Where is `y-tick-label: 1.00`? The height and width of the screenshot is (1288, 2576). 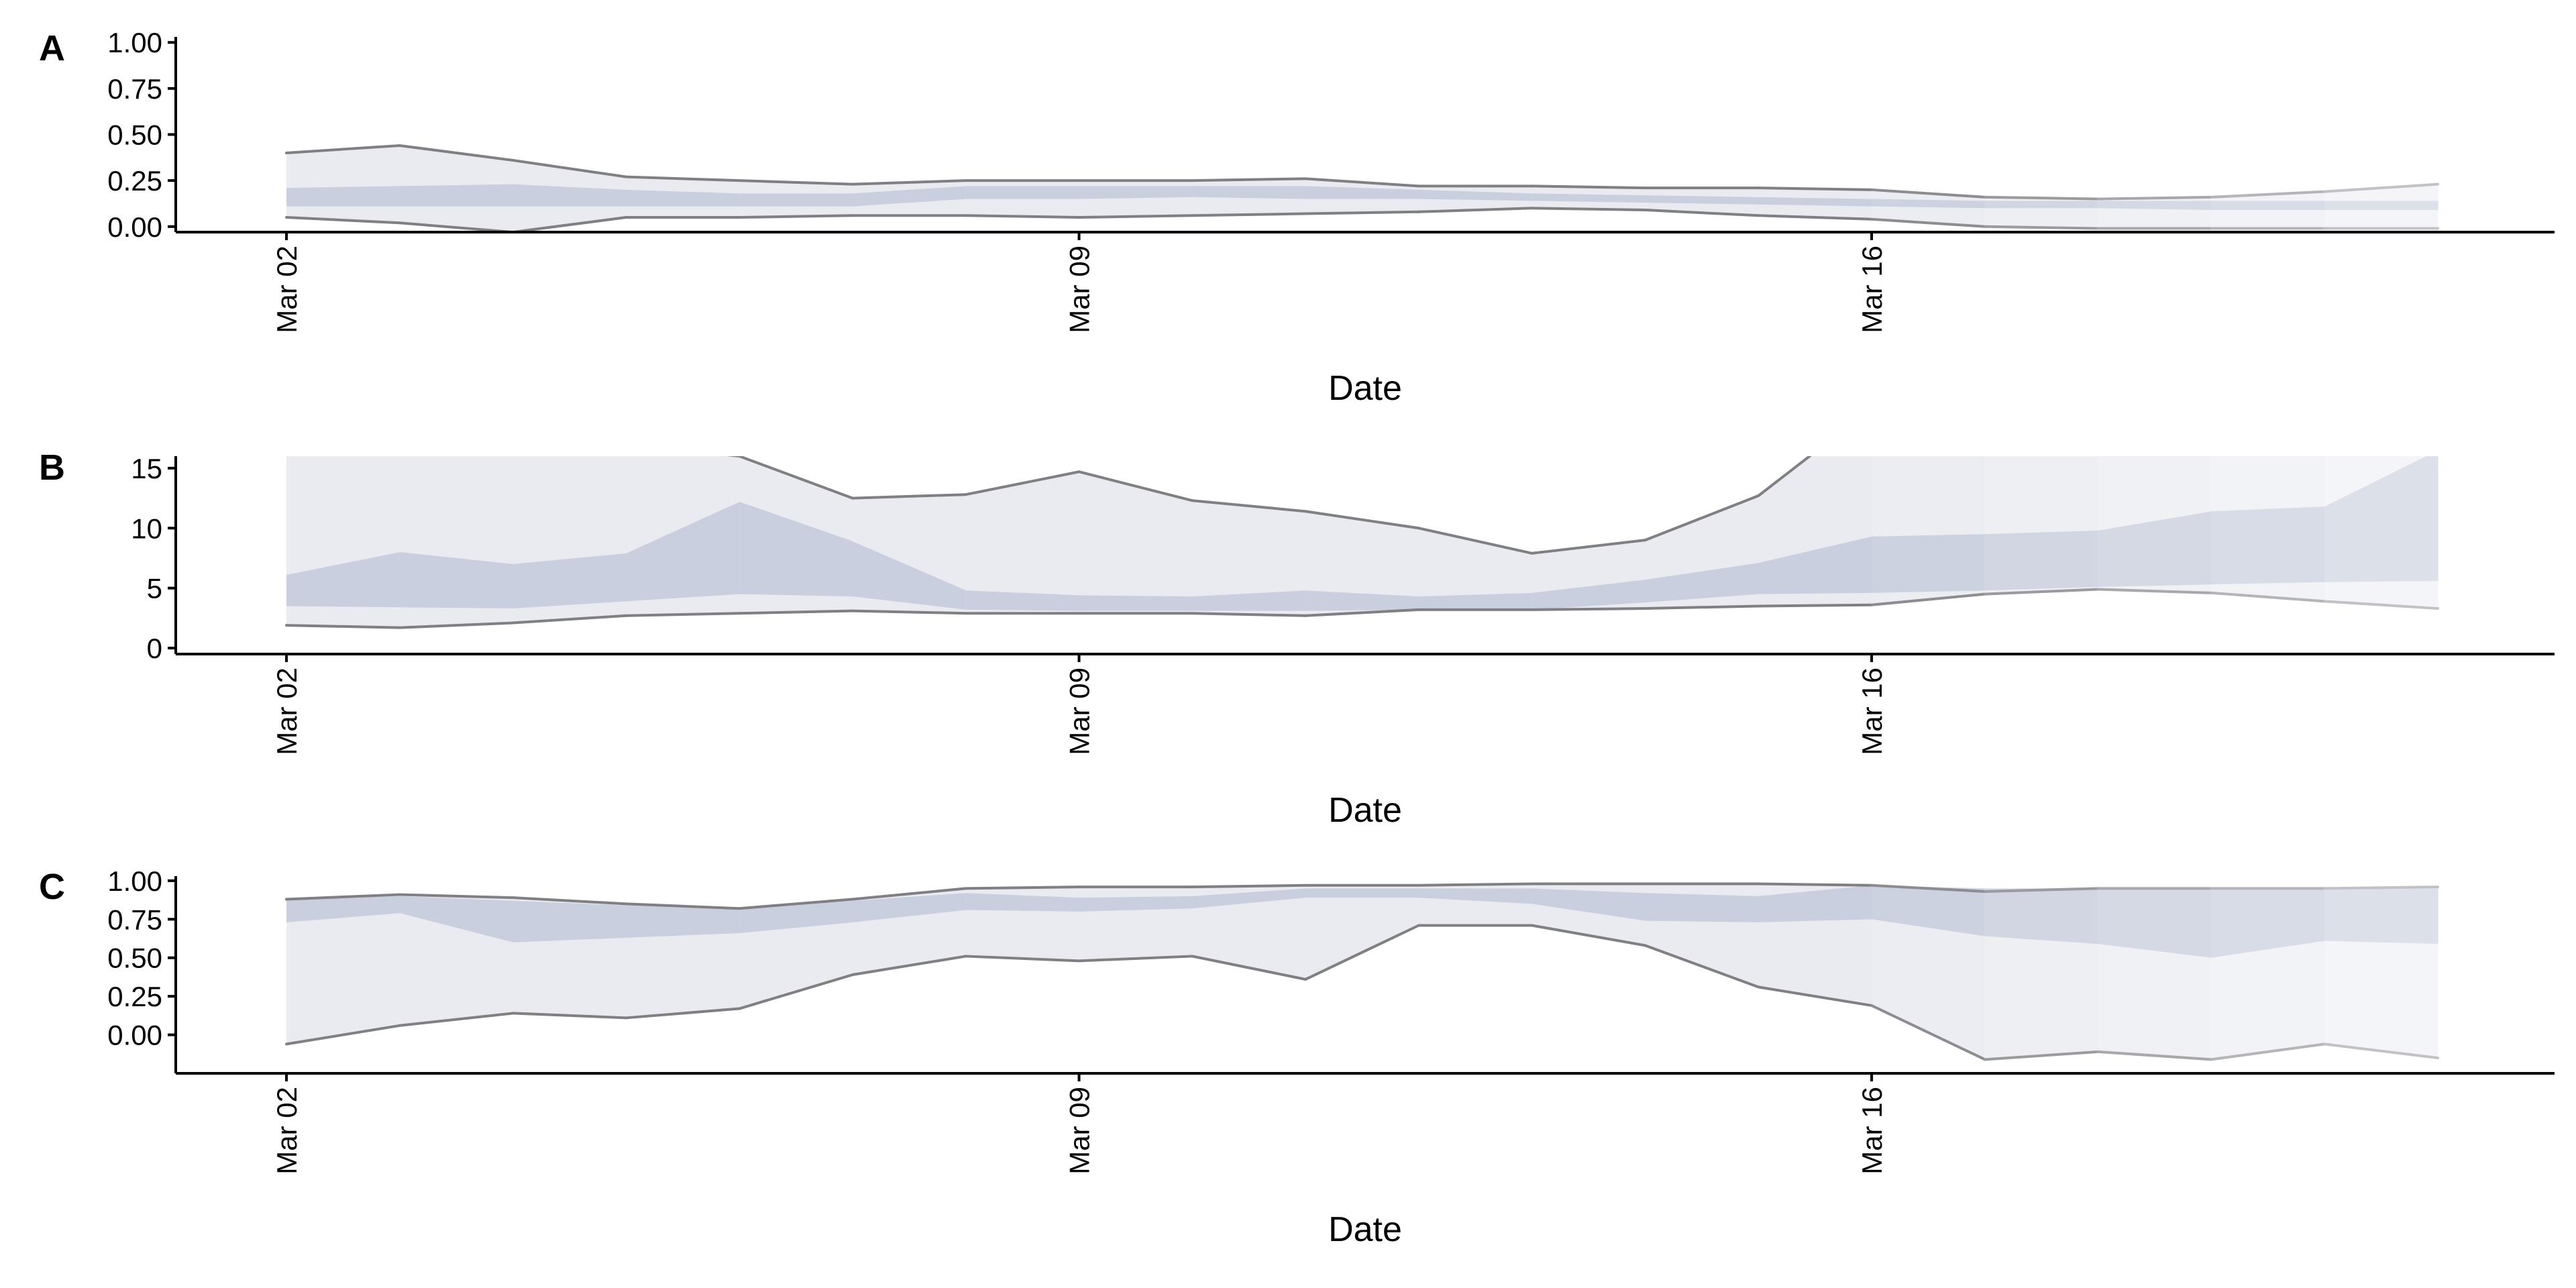 y-tick-label: 1.00 is located at coordinates (134, 42).